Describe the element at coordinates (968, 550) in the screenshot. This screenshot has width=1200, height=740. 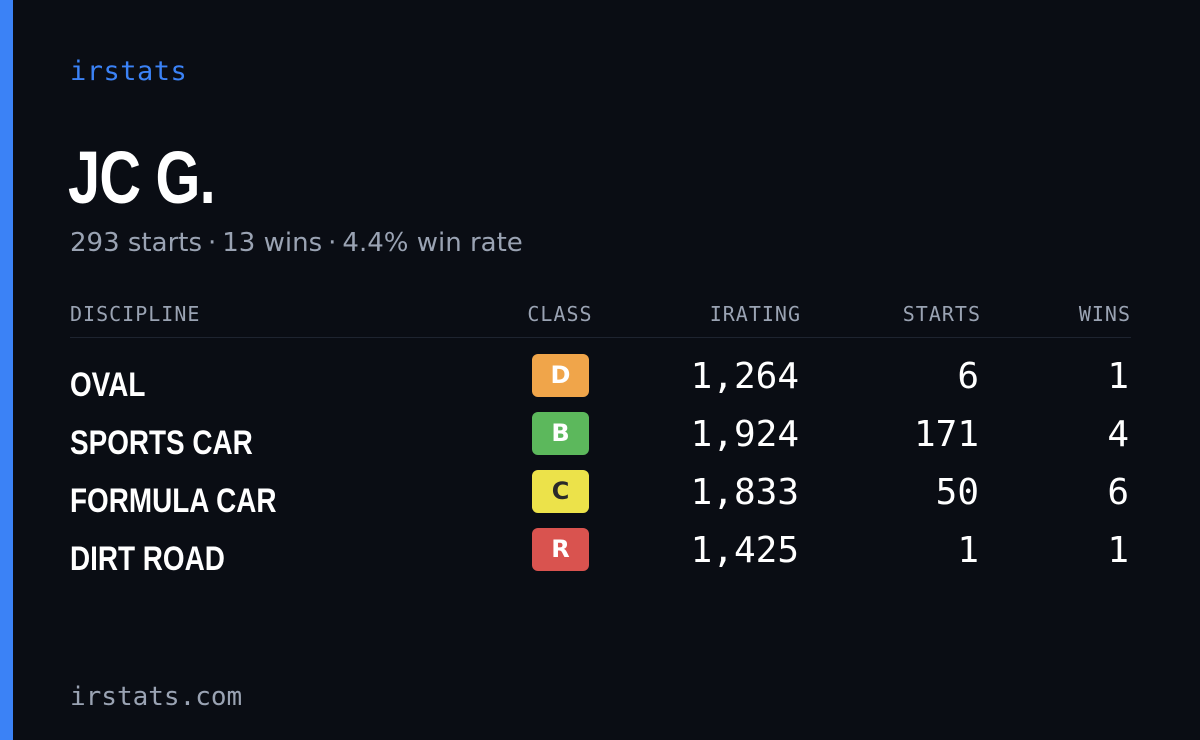
I see `starts-value: 1` at that location.